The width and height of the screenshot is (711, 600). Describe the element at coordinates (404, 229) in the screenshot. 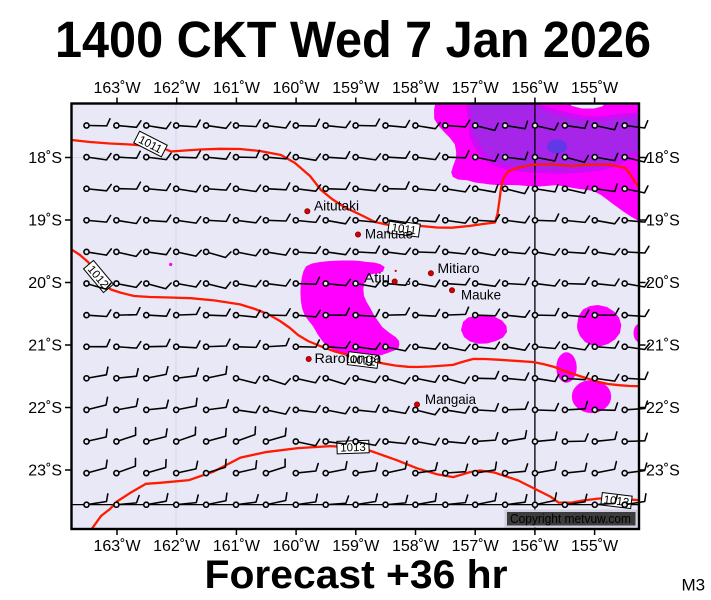

I see `svg-text: 1011` at that location.